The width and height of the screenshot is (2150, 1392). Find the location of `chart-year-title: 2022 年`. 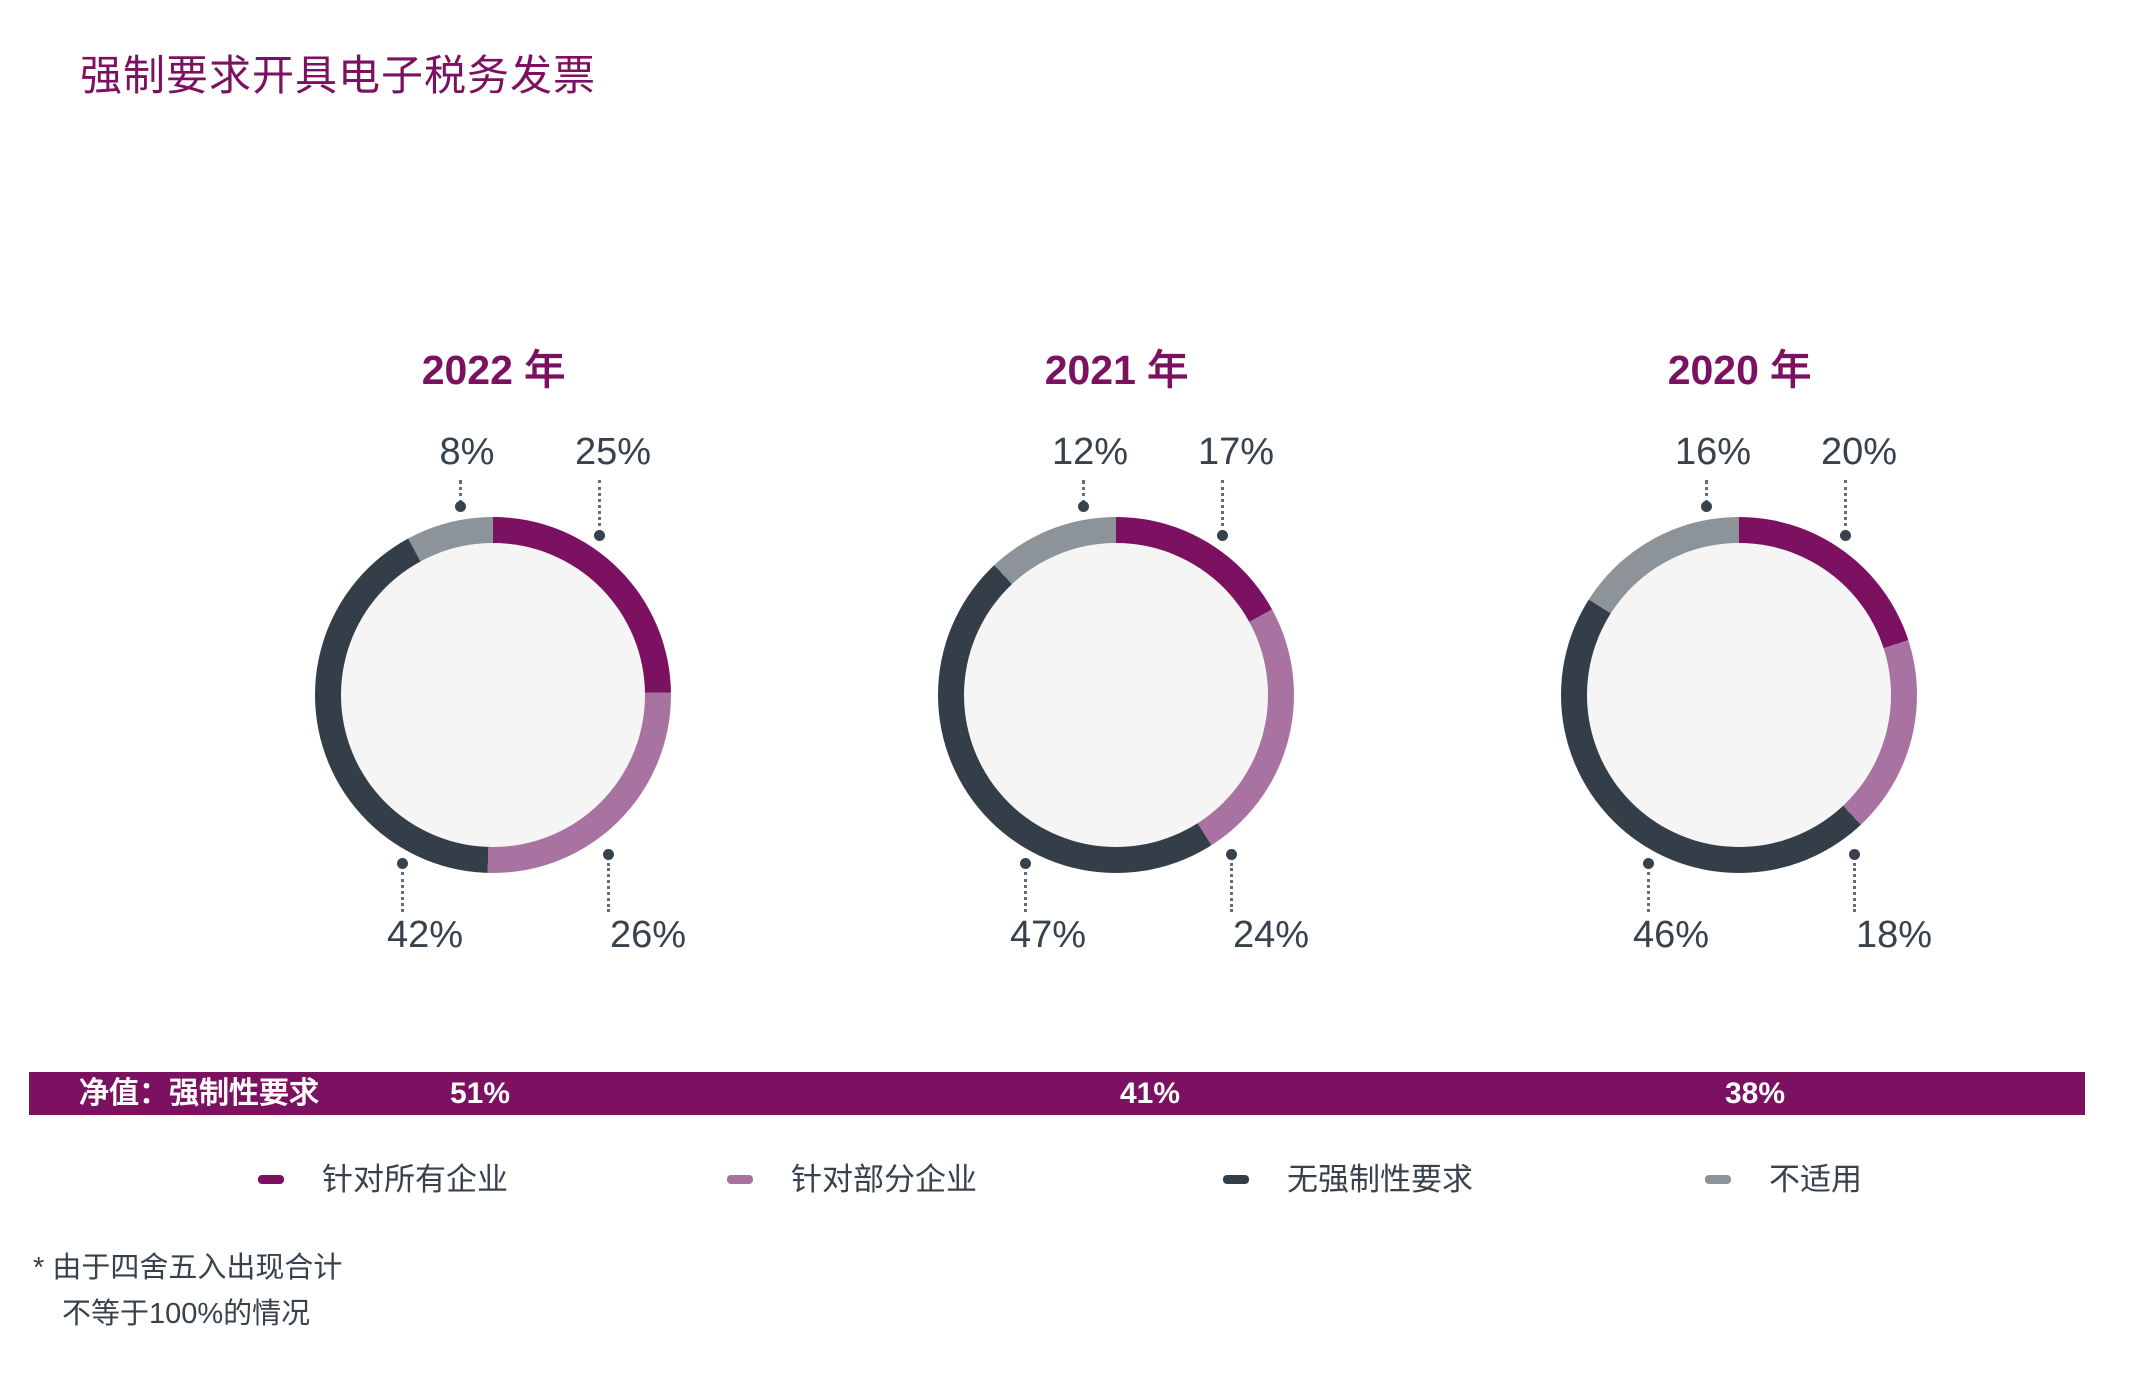

chart-year-title: 2022 年 is located at coordinates (493, 370).